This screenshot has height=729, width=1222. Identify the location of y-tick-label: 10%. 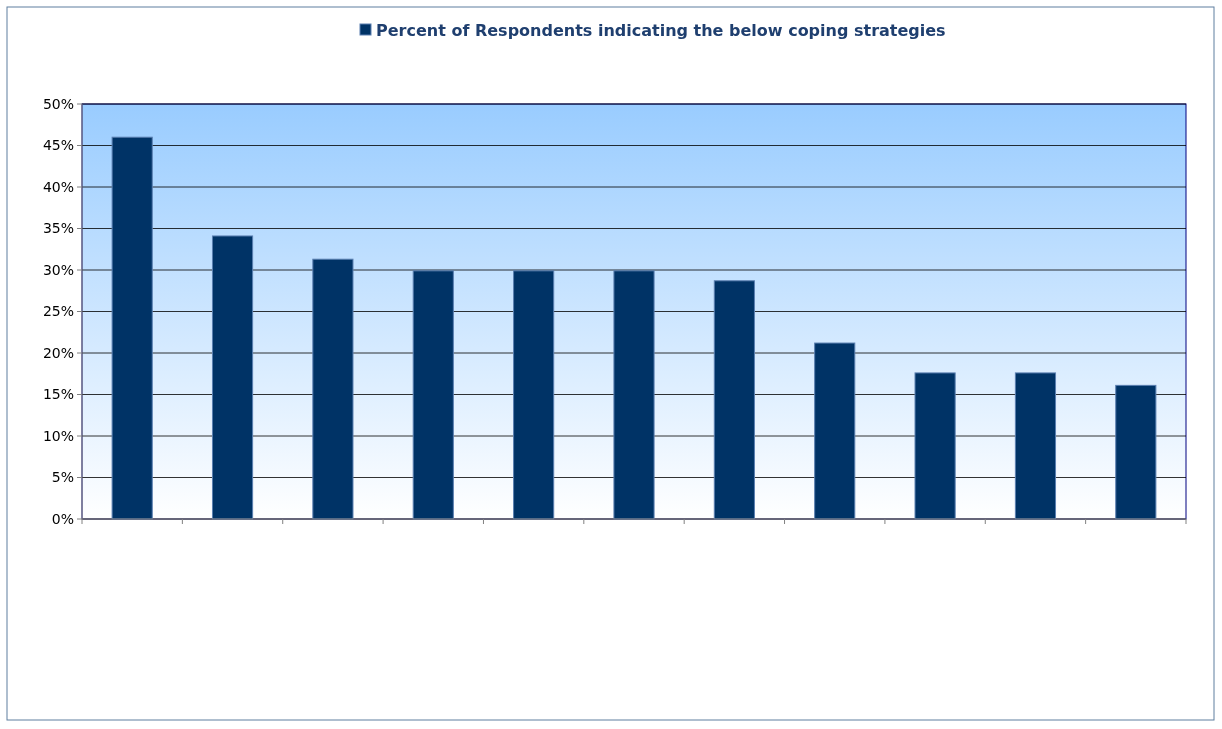
(58, 435).